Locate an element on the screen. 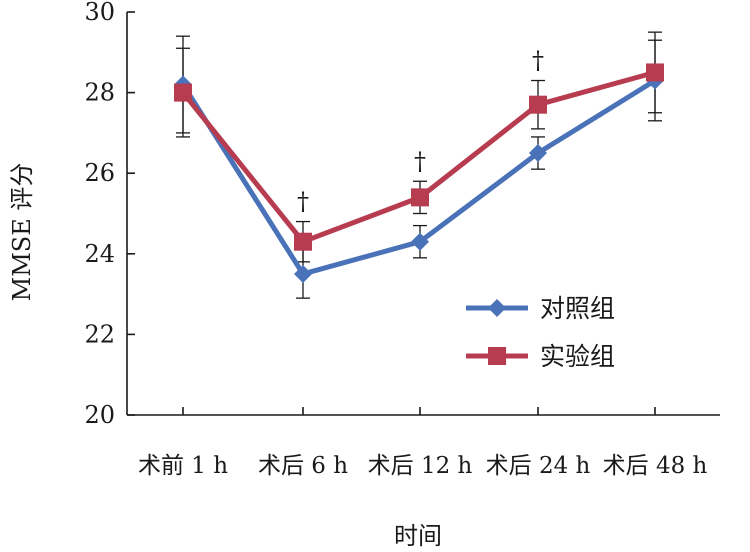 Image resolution: width=750 pixels, height=552 pixels. y-tick-label: 22 is located at coordinates (99, 334).